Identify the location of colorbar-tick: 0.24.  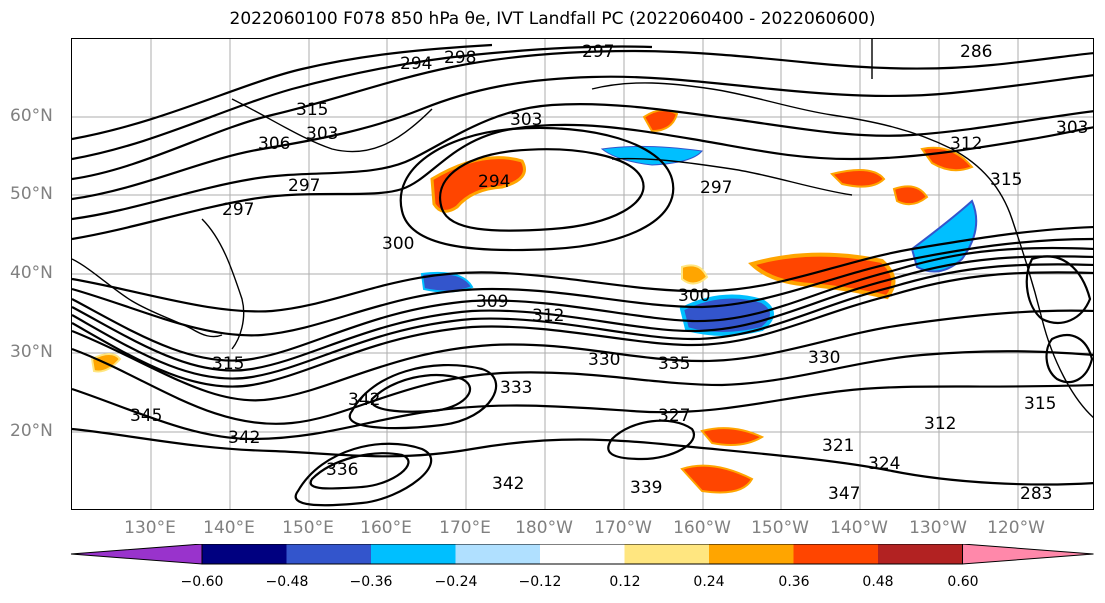
(709, 582).